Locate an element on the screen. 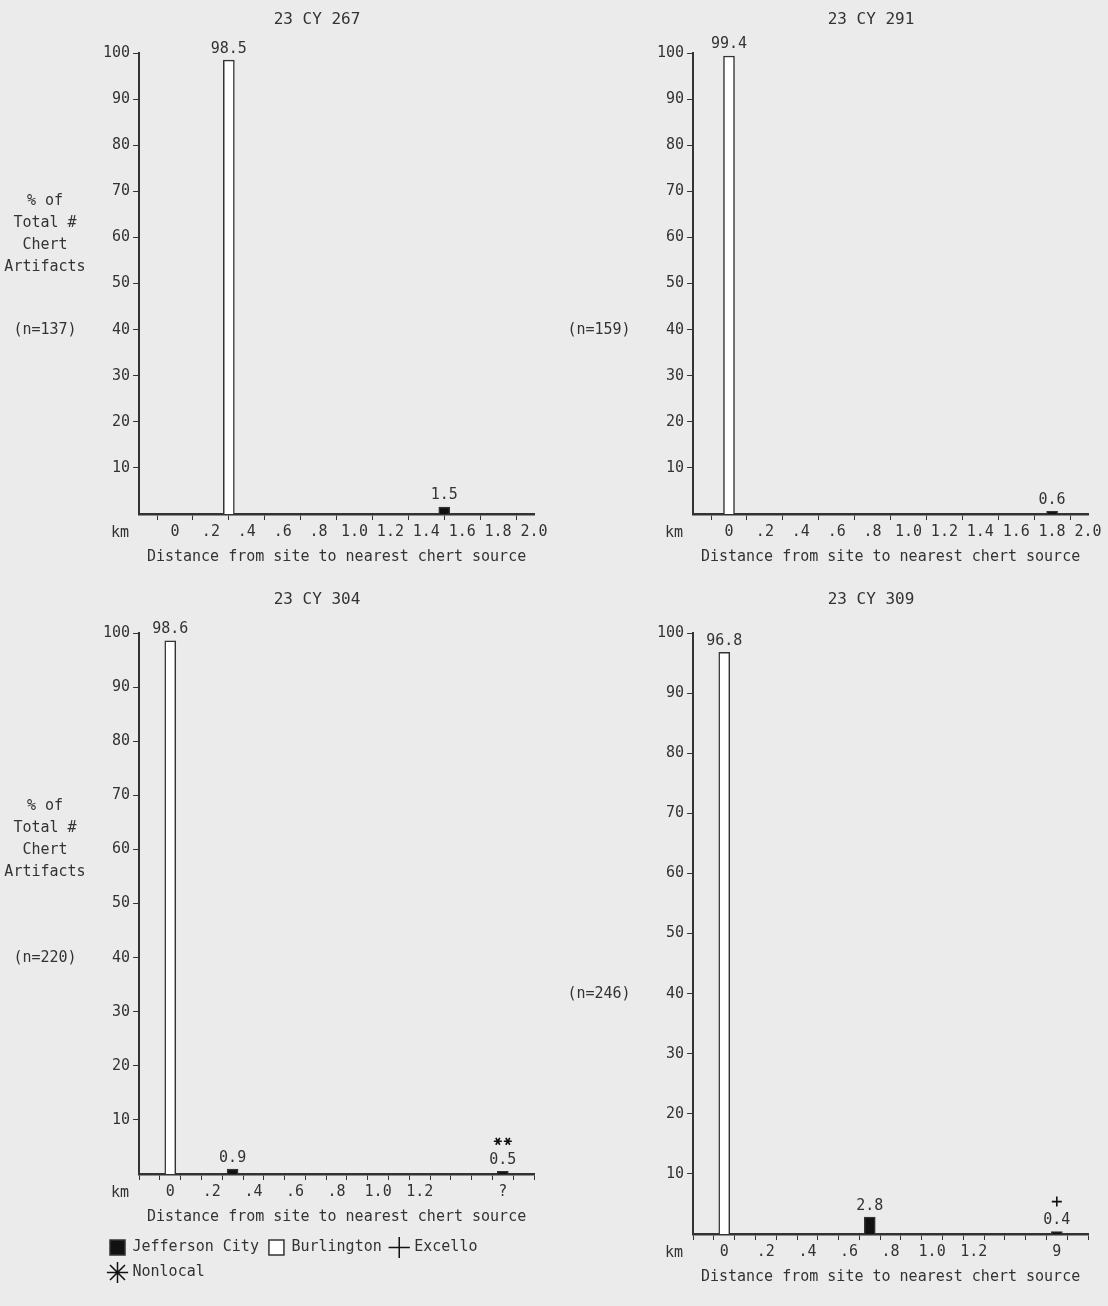 The image size is (1108, 1306). data-label: 1.5 is located at coordinates (444, 494).